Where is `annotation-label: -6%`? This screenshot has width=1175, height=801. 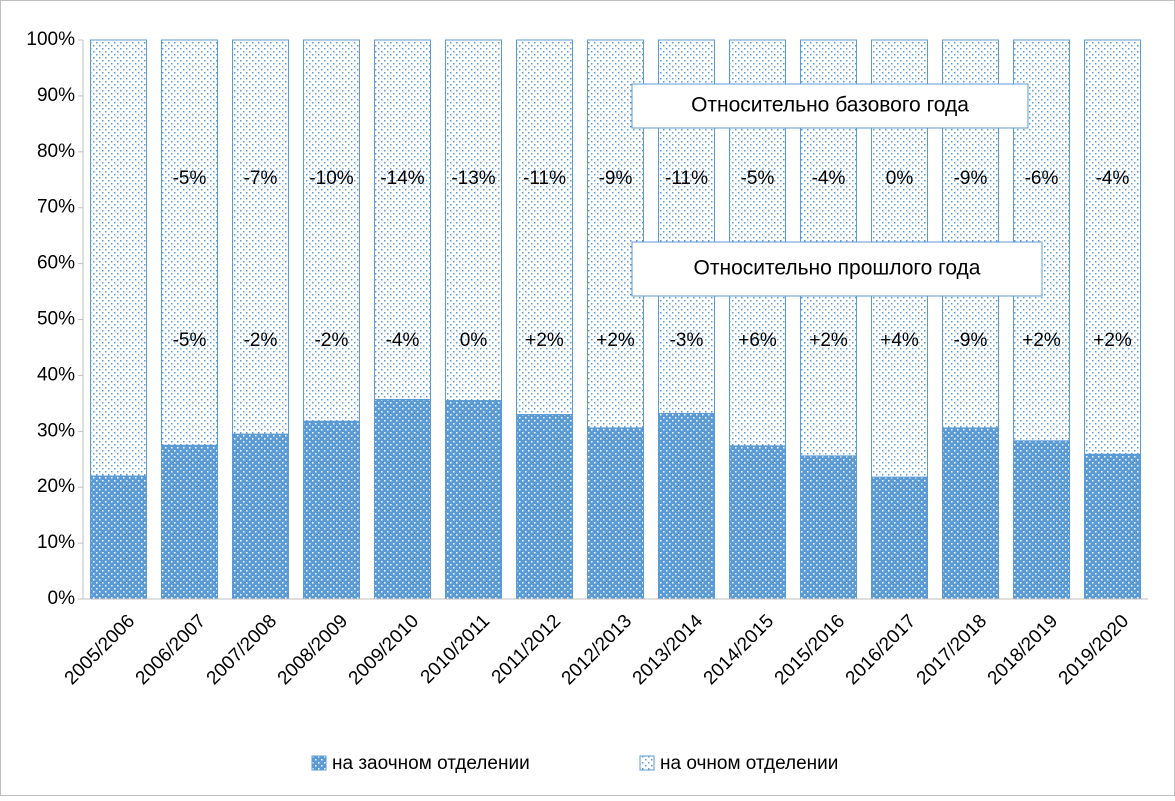
annotation-label: -6% is located at coordinates (1042, 178).